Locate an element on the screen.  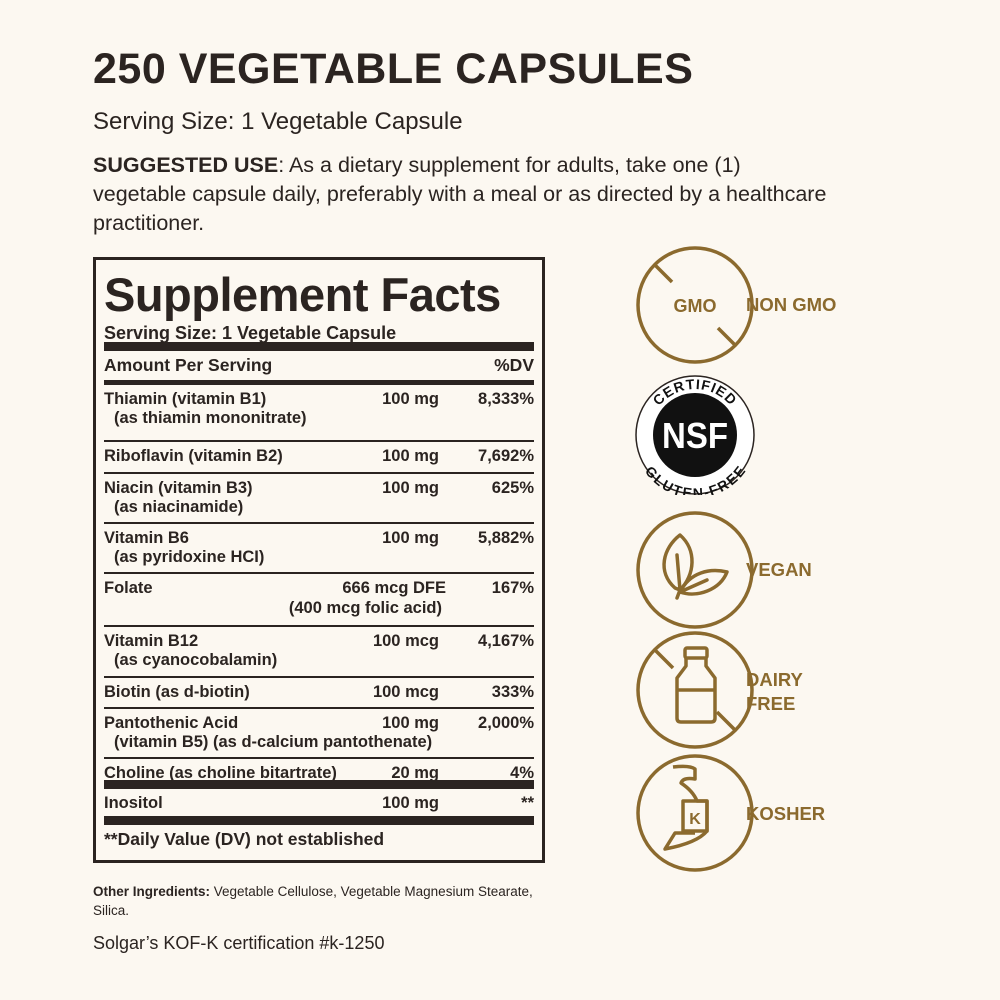
nutrient-dv: 625% is located at coordinates (512, 488).